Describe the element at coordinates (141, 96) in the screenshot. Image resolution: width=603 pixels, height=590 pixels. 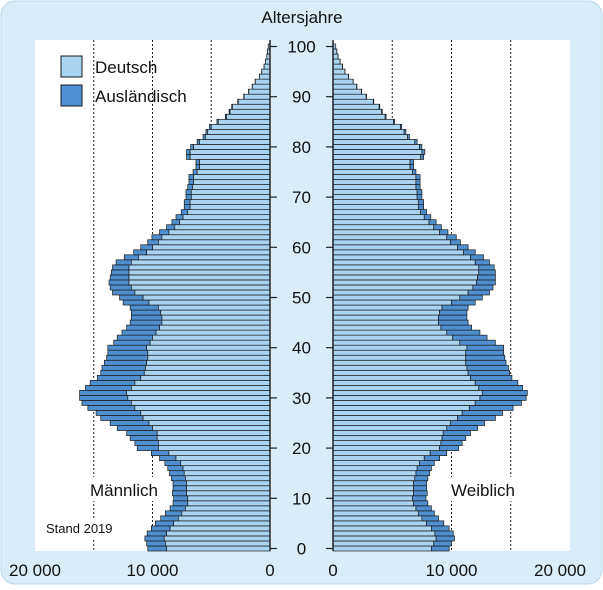
I see `legend-label-auslaendisch: Ausländisch` at that location.